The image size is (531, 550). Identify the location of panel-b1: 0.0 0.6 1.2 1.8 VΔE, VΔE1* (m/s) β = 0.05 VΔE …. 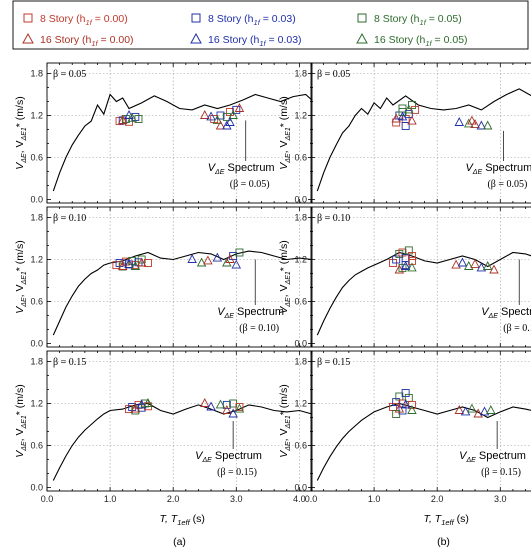
(404, 133).